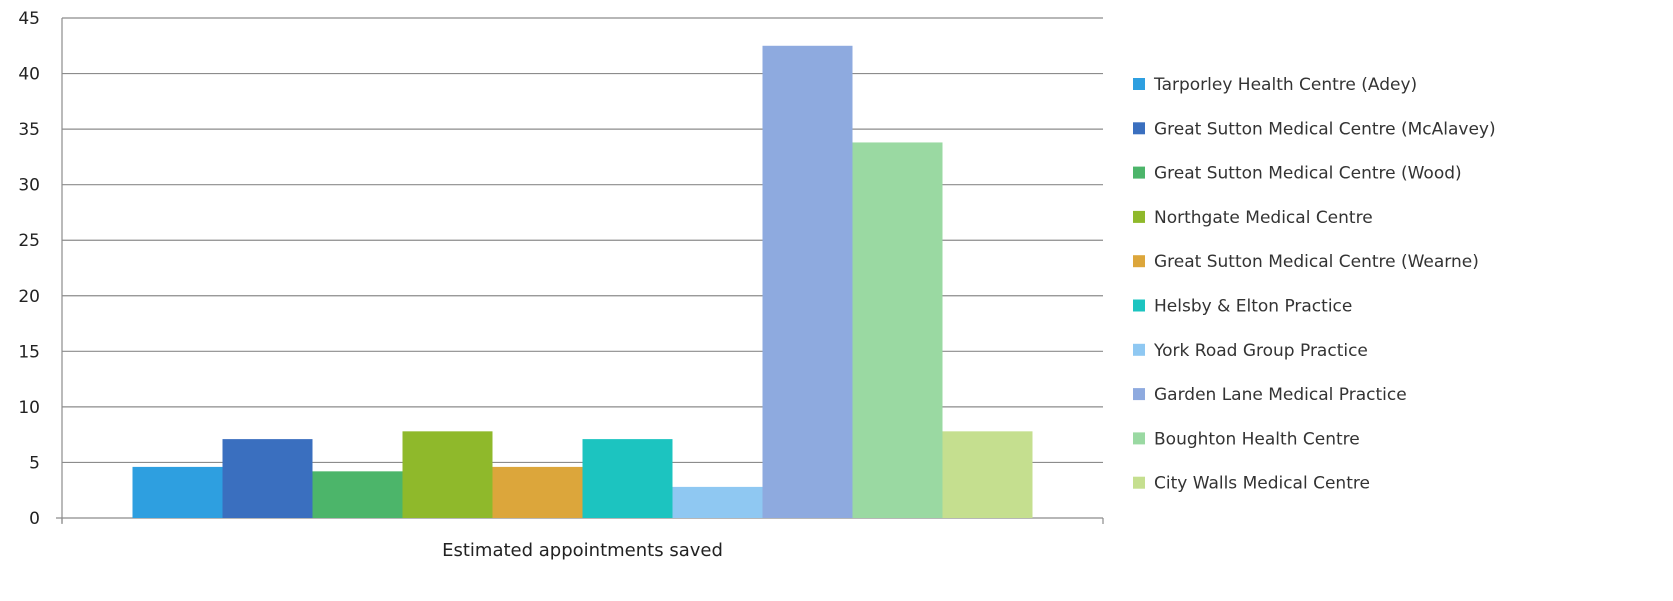 Image resolution: width=1673 pixels, height=601 pixels. Describe the element at coordinates (29, 186) in the screenshot. I see `y-tick-label: 30` at that location.